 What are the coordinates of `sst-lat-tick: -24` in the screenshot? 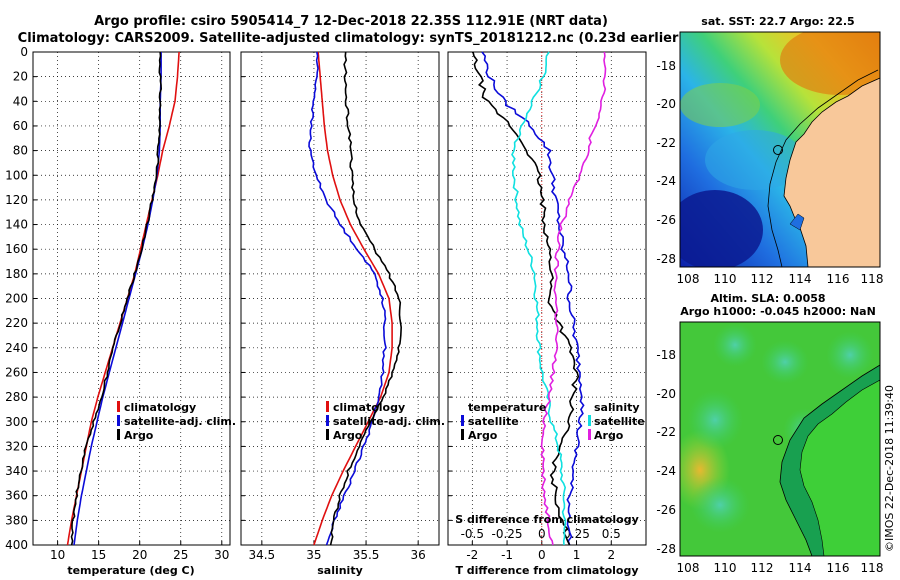 It's located at (666, 181).